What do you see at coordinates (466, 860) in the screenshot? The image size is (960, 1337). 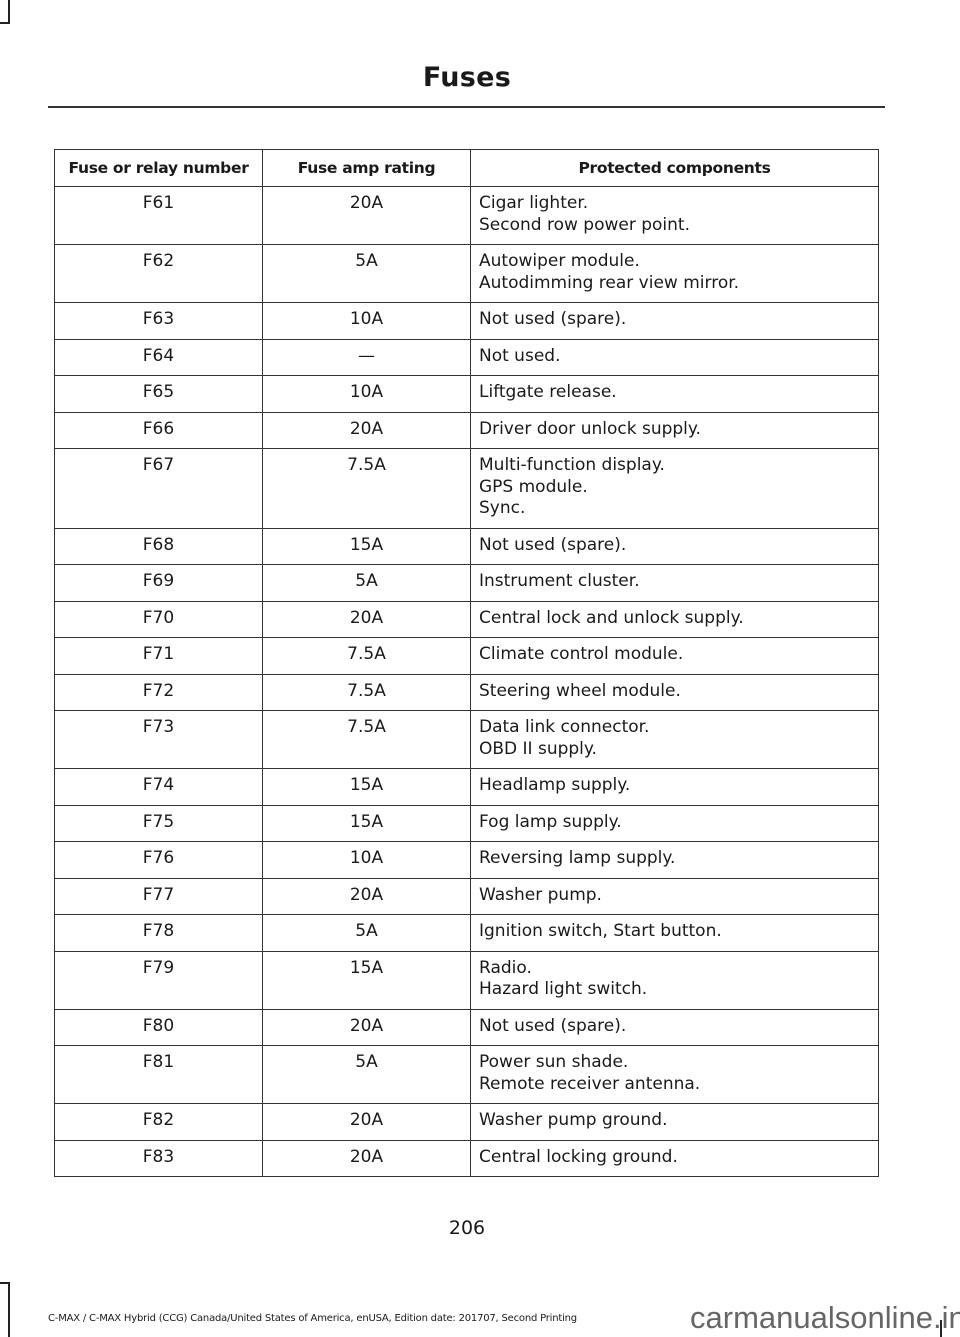 I see `table-row: F76 10A Reversing lamp supply.` at bounding box center [466, 860].